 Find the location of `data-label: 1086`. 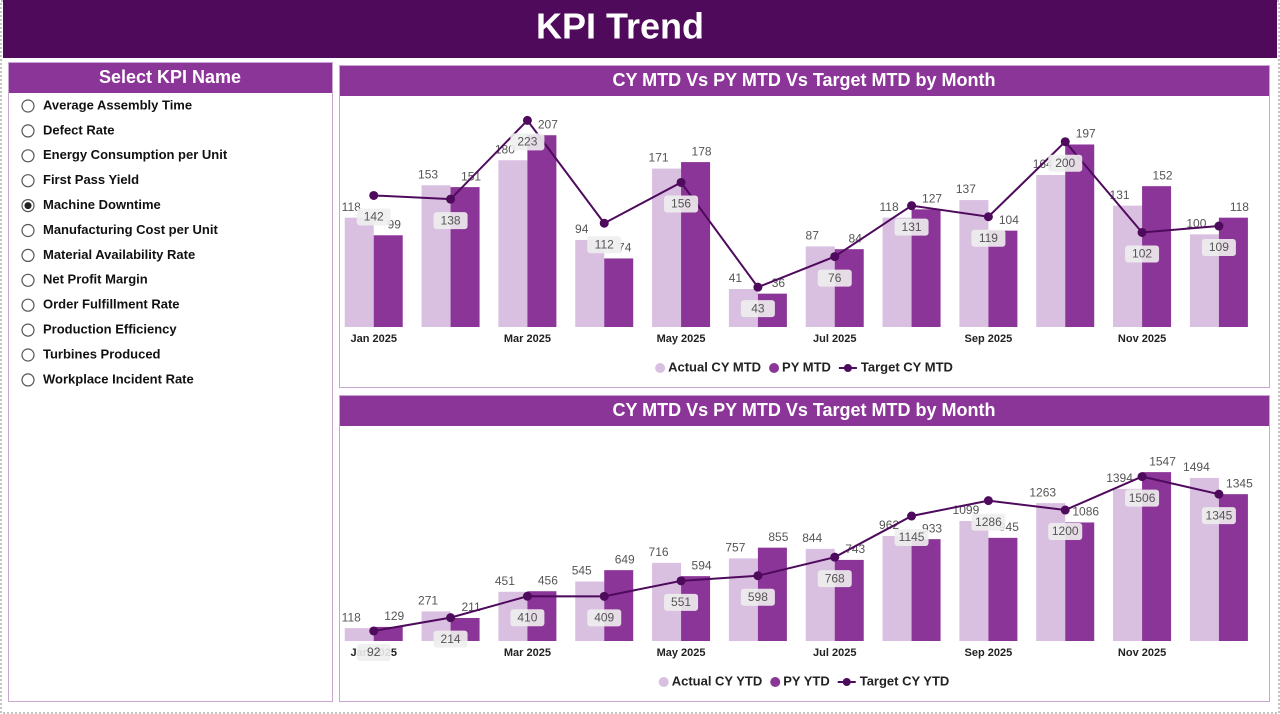

data-label: 1086 is located at coordinates (1085, 512).